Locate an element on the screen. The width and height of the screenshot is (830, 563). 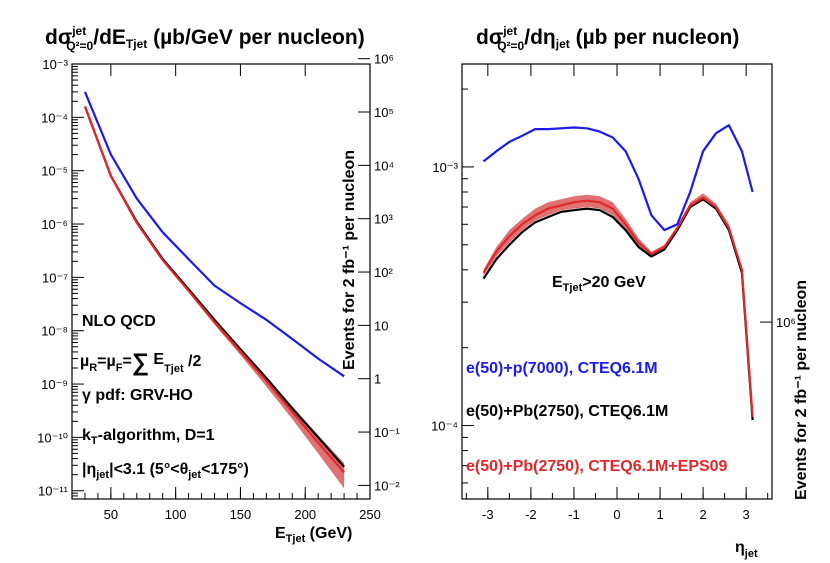
left-y-ticks: 10⁻¹¹ 10⁻¹⁰ 10⁻⁹ 10⁻⁸ 10⁻⁷ 10⁻⁶ 10⁻⁵ 10⁻⁴ 10⁻³ is located at coordinates (60, 278).